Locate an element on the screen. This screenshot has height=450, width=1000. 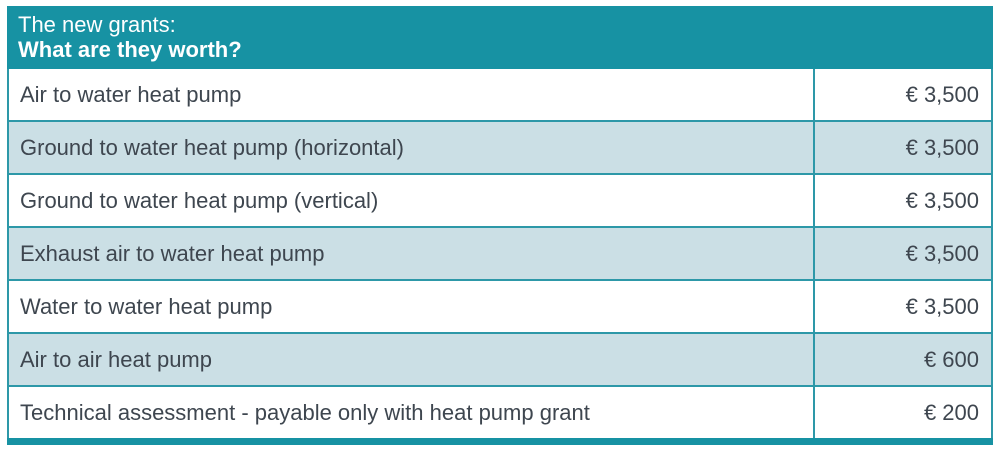
table-row: Water to water heat pump € 3,500 is located at coordinates (500, 307).